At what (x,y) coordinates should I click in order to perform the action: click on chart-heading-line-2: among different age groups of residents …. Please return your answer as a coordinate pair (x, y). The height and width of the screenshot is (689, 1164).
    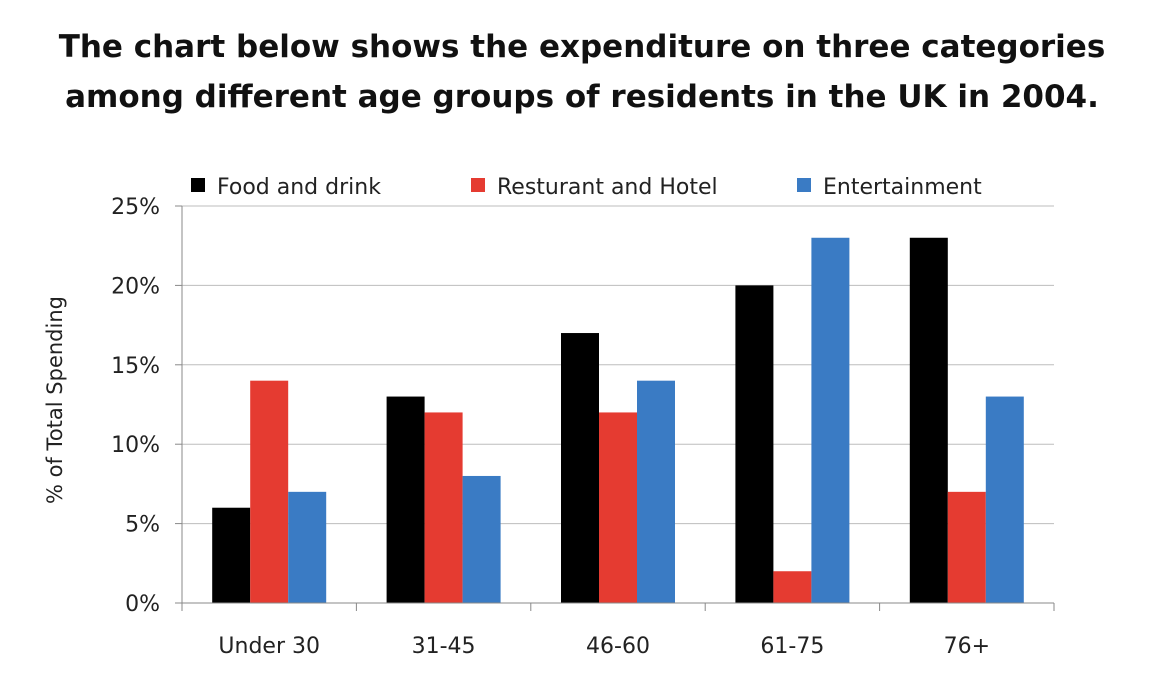
    Looking at the image, I should click on (582, 97).